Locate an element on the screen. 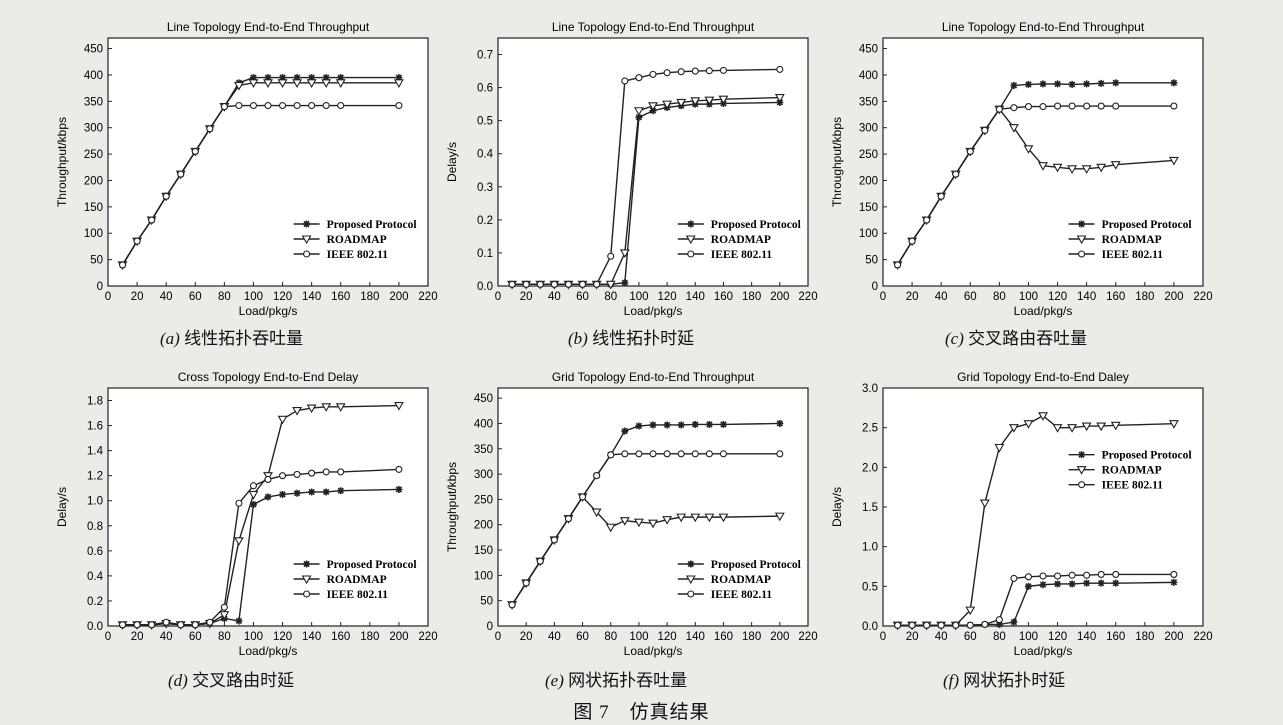 This screenshot has height=725, width=1283. caption-text: 交叉路由时延 is located at coordinates (243, 680).